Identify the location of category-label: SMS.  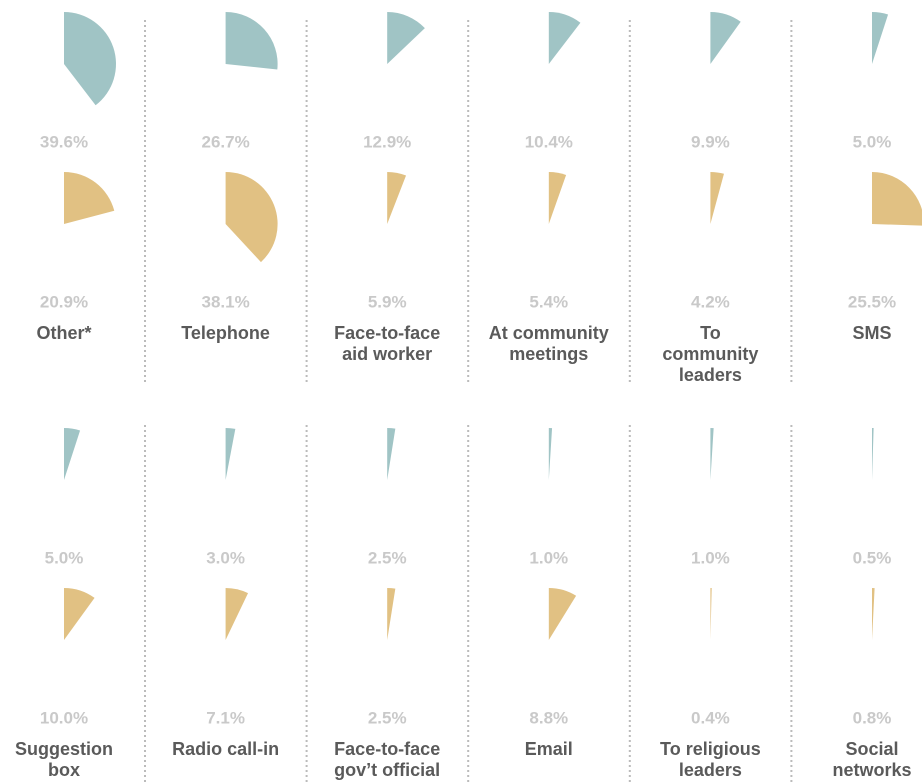
(872, 333).